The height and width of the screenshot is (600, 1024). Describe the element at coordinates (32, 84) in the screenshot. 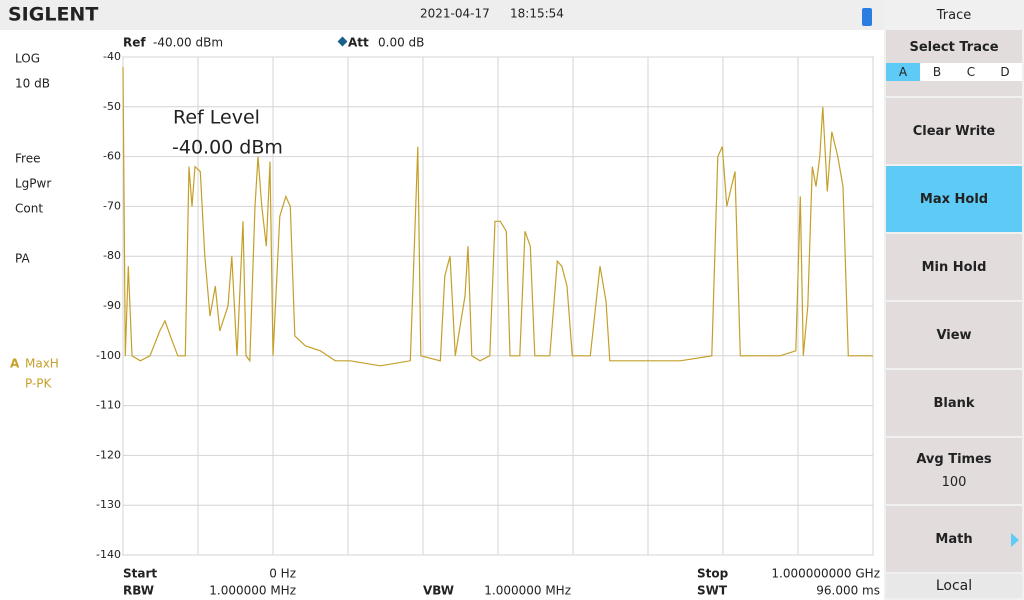

I see `scale-div: 10 dB` at that location.